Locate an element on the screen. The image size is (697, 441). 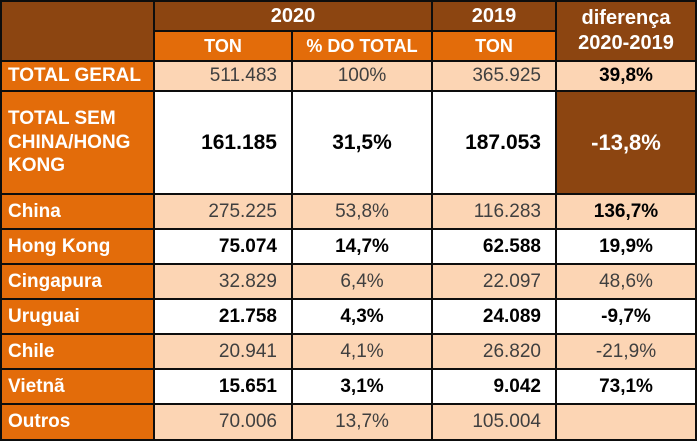
row-label-hong-kong: Hong Kong is located at coordinates (77, 246).